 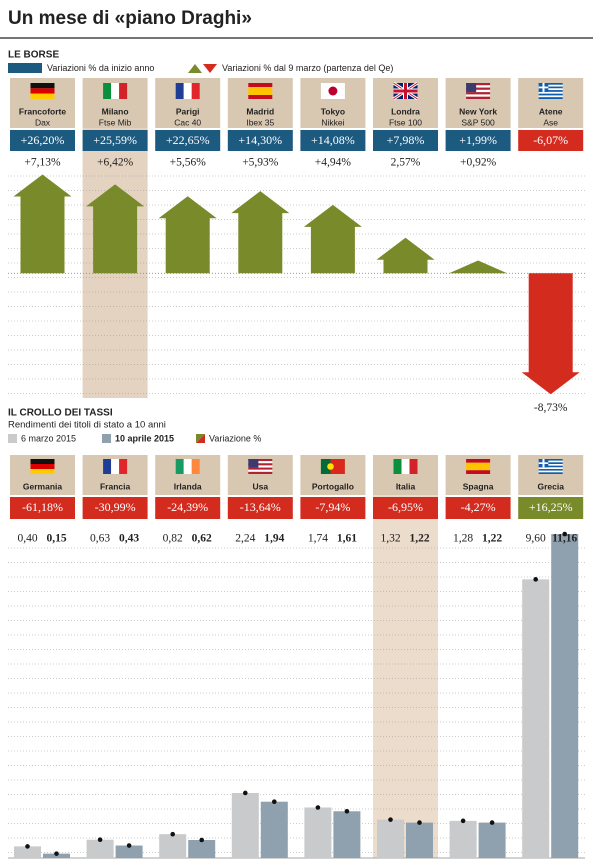 I want to click on value-label: +26,20%, so click(x=43, y=140).